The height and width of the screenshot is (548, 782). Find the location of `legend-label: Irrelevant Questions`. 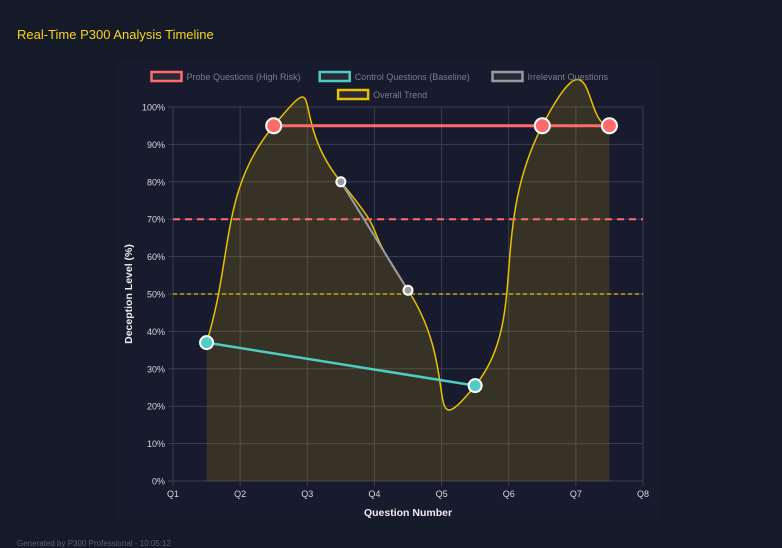

legend-label: Irrelevant Questions is located at coordinates (568, 77).